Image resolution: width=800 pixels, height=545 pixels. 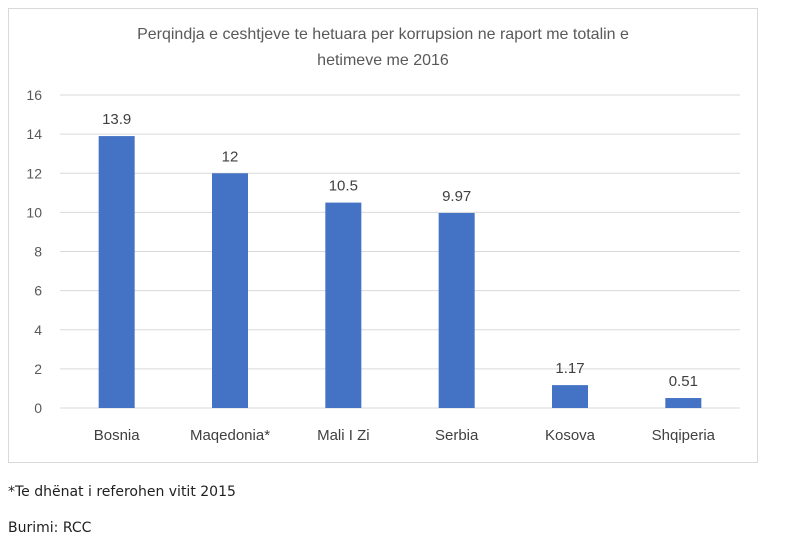 What do you see at coordinates (684, 435) in the screenshot?
I see `x-tick-label: Shqiperia` at bounding box center [684, 435].